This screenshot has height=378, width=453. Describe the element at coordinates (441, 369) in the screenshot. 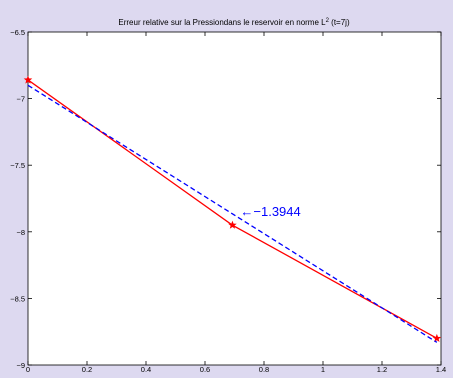

I see `x-tick-label: 1.4` at that location.